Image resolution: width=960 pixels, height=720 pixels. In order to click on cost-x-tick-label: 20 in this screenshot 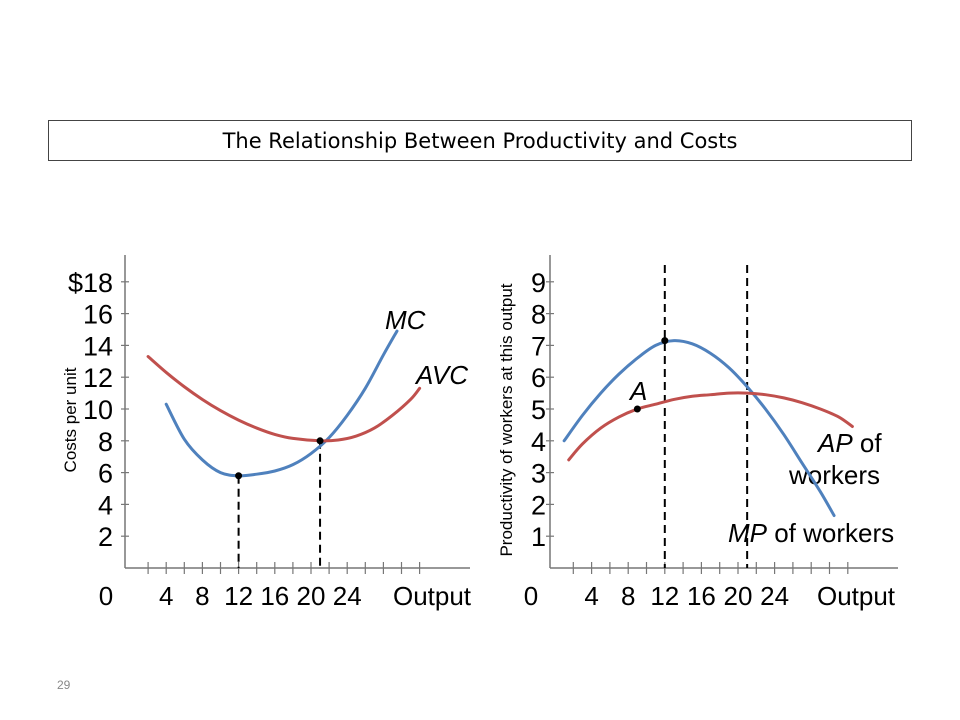, I will do `click(311, 596)`.